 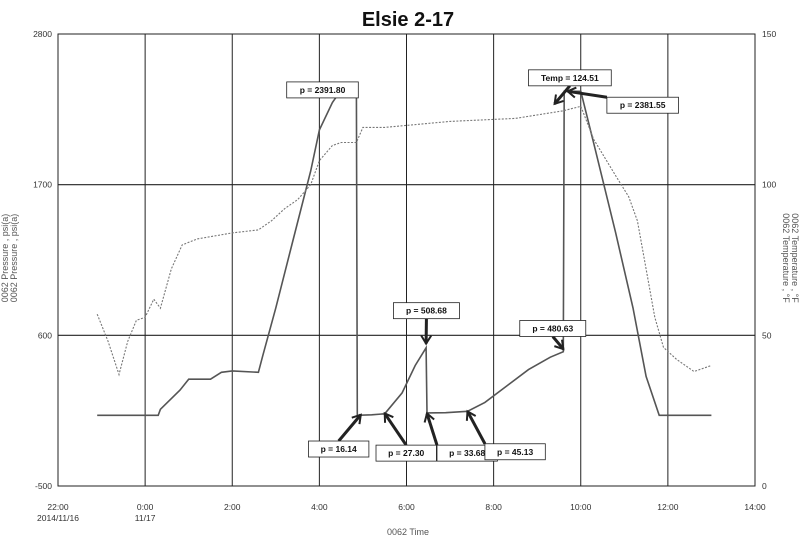 What do you see at coordinates (406, 507) in the screenshot?
I see `x-tick-label: 6:00` at bounding box center [406, 507].